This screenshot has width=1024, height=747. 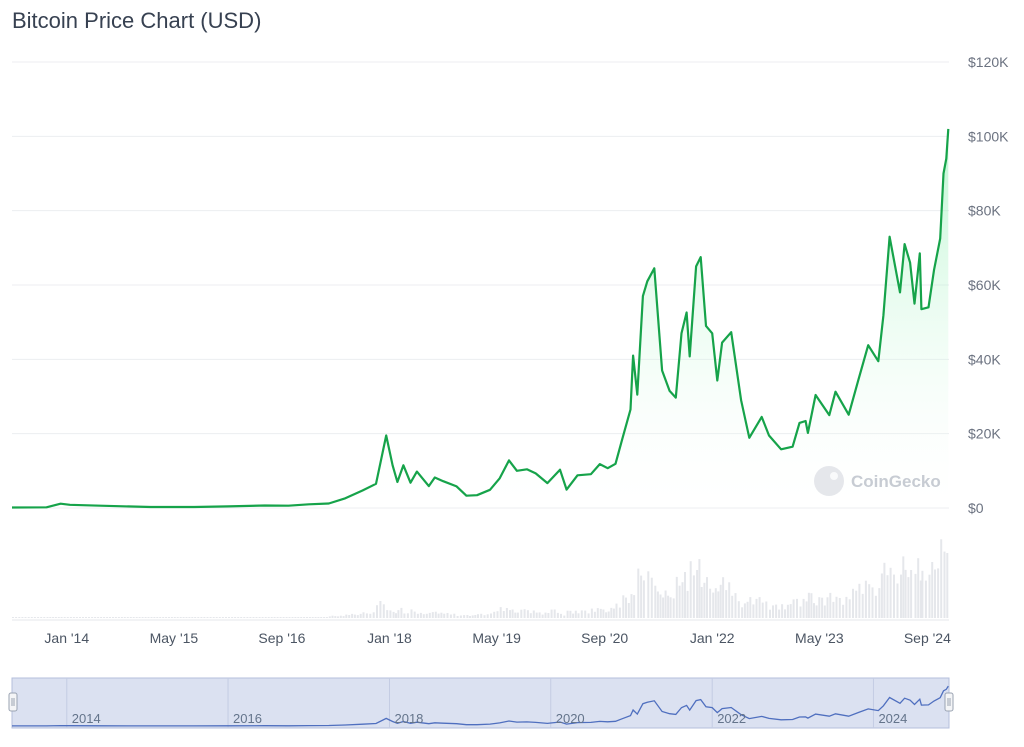 I want to click on range-navigator: 2014 2016 2018 2020 2022 2024, so click(x=481, y=703).